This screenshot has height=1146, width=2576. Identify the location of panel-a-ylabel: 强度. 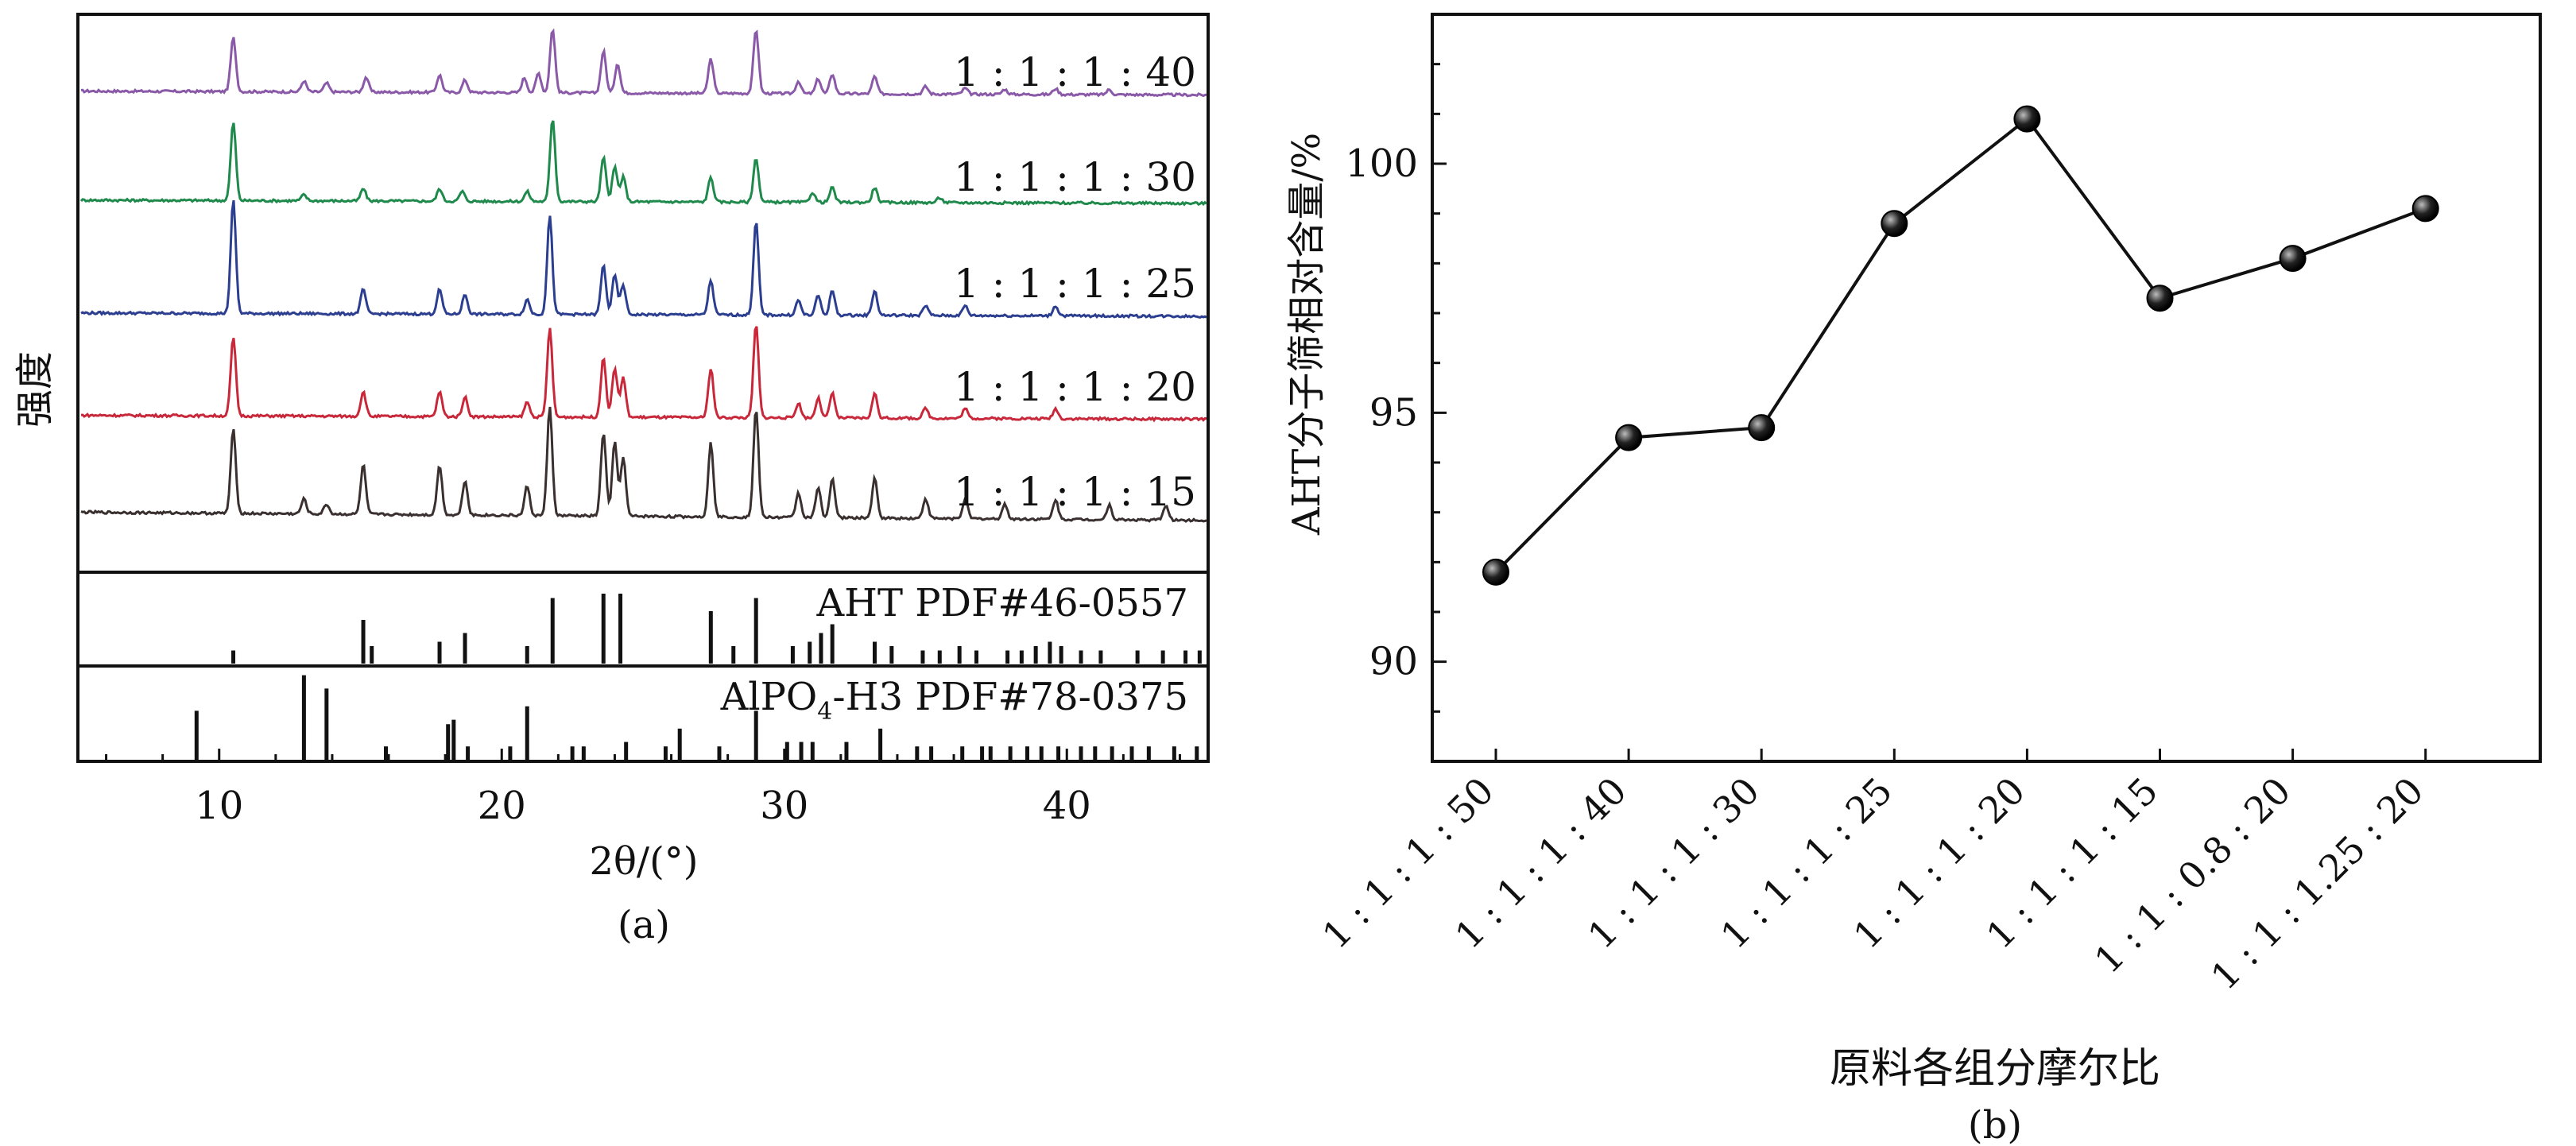
(35, 389).